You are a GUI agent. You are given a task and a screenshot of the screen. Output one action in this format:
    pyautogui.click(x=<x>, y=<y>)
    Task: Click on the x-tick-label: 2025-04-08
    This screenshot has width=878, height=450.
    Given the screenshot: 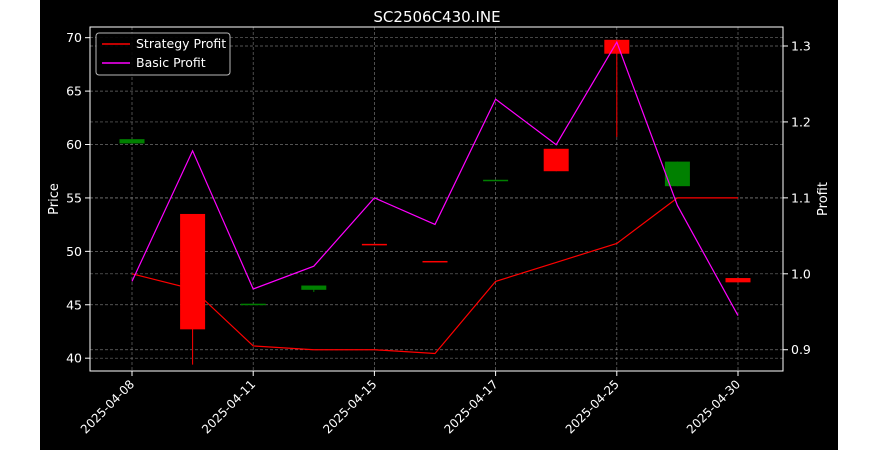 What is the action you would take?
    pyautogui.click(x=107, y=406)
    